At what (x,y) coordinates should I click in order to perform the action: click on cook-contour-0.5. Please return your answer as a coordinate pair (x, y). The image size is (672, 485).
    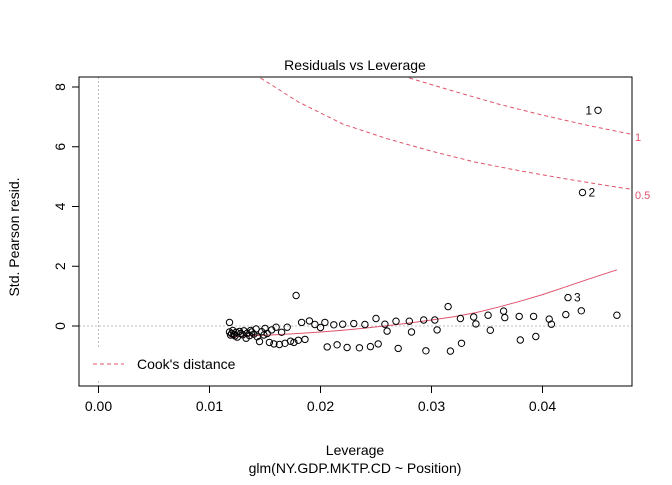
    Looking at the image, I should click on (446, 133).